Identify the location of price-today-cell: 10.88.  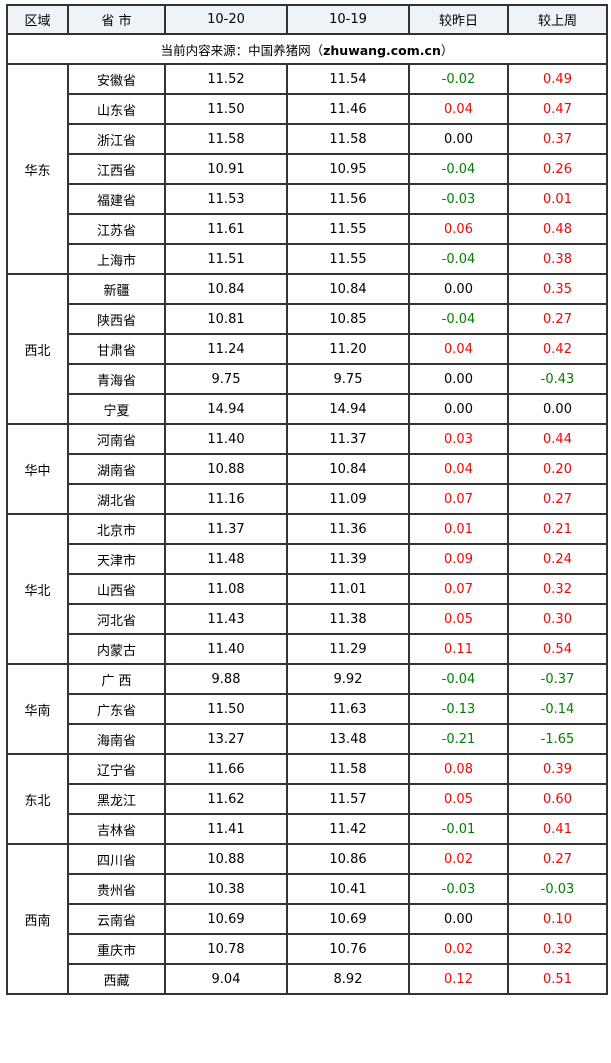
(226, 859).